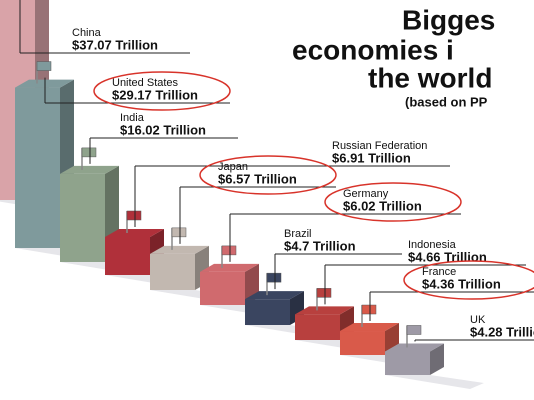 The height and width of the screenshot is (400, 534). Describe the element at coordinates (163, 129) in the screenshot. I see `value-label: $16.02 Trillion` at that location.